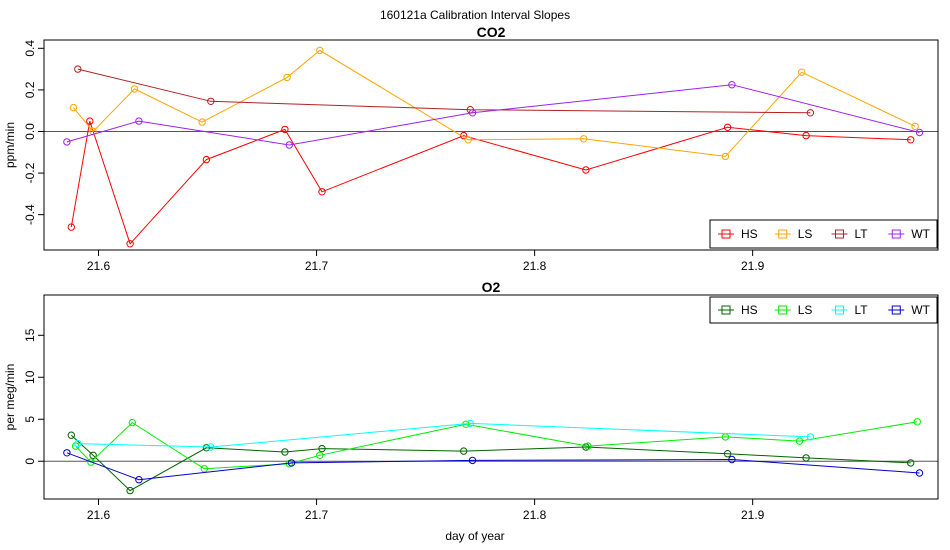 This screenshot has width=950, height=550. What do you see at coordinates (491, 287) in the screenshot?
I see `panel-title: O2` at bounding box center [491, 287].